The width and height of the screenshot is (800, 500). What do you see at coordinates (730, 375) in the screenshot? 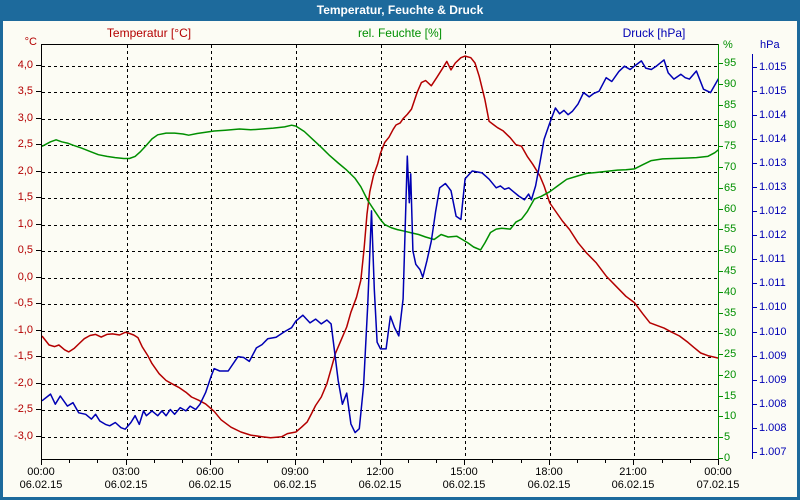
I see `humidity-tick-label: 20` at bounding box center [730, 375].